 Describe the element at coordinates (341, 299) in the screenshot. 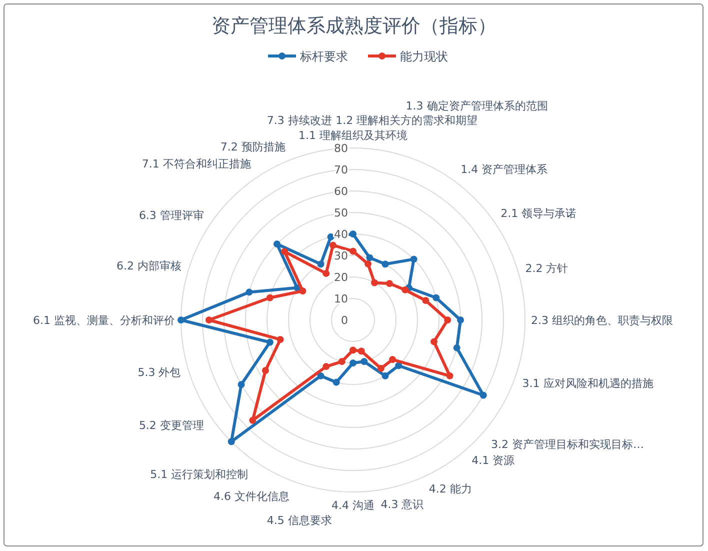

I see `y-tick-label: 10` at that location.